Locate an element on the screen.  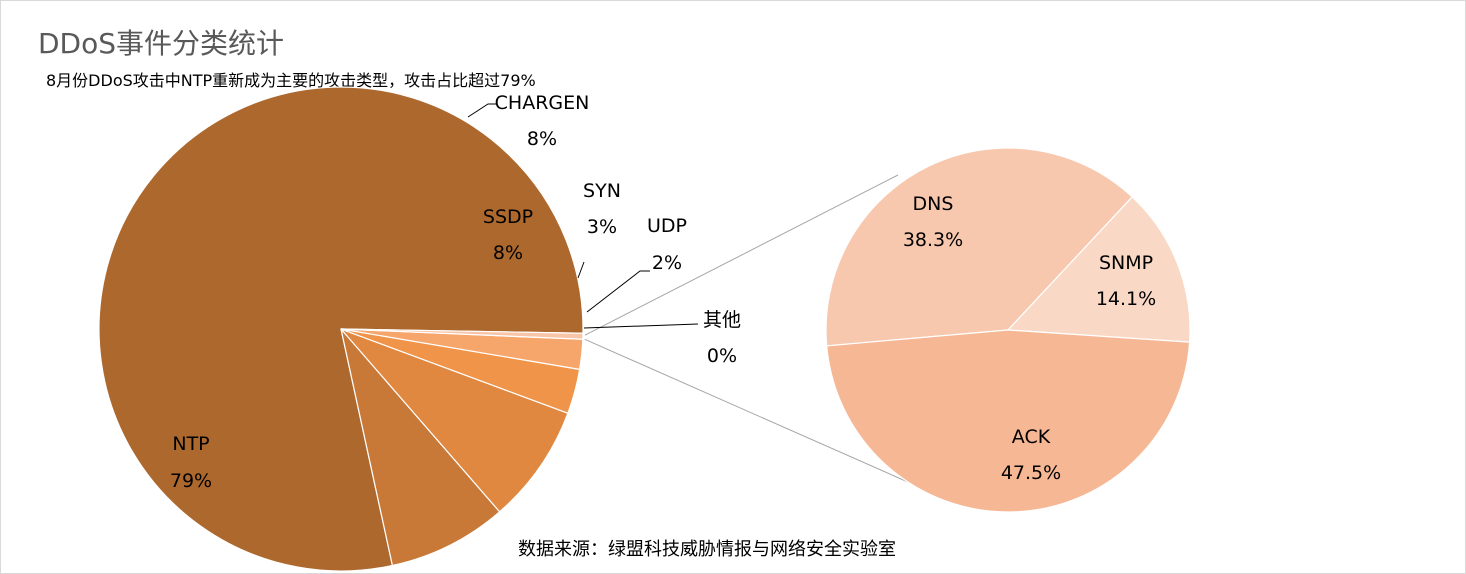
main-label-chargen-value: 8% is located at coordinates (542, 139).